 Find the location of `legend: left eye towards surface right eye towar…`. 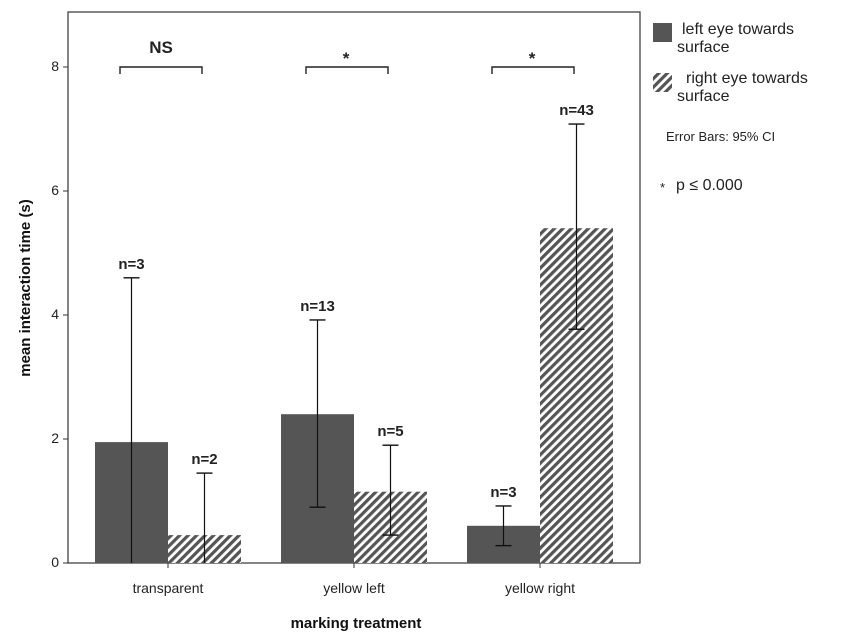

legend: left eye towards surface right eye towar… is located at coordinates (730, 108).